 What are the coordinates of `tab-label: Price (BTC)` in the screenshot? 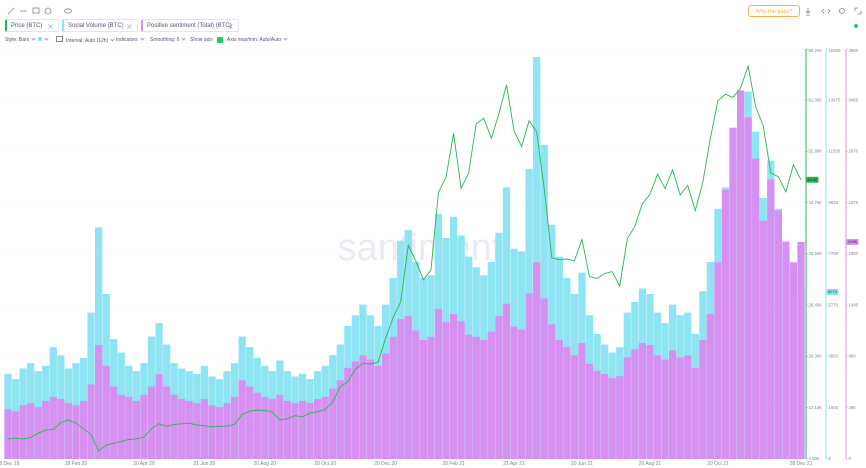 It's located at (27, 26).